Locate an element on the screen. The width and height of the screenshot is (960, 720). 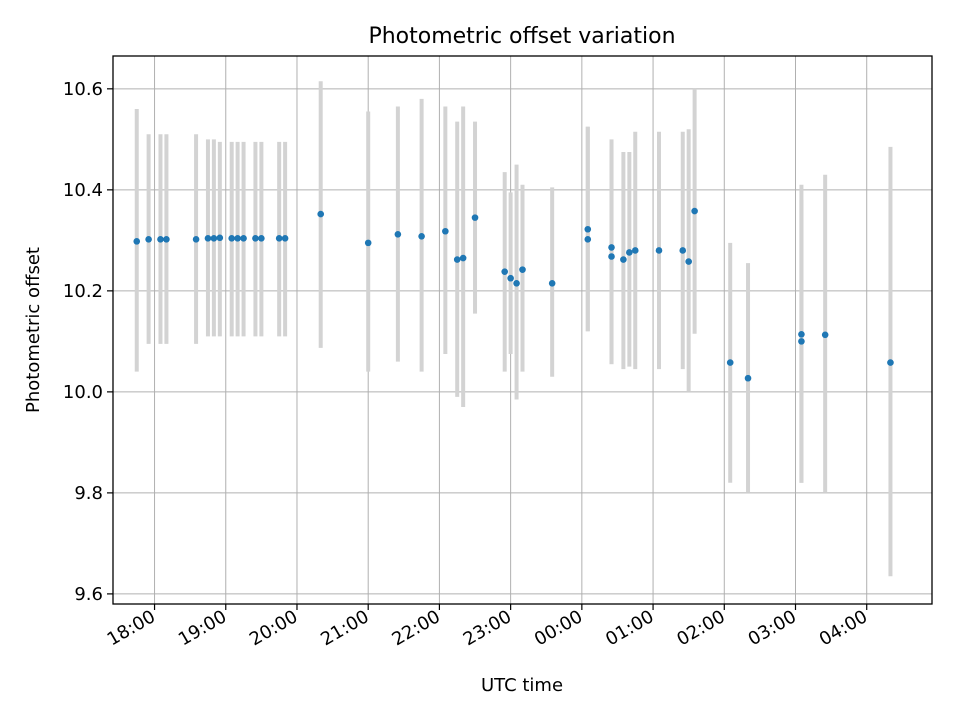
y-tick-label: 10.4 is located at coordinates (83, 190).